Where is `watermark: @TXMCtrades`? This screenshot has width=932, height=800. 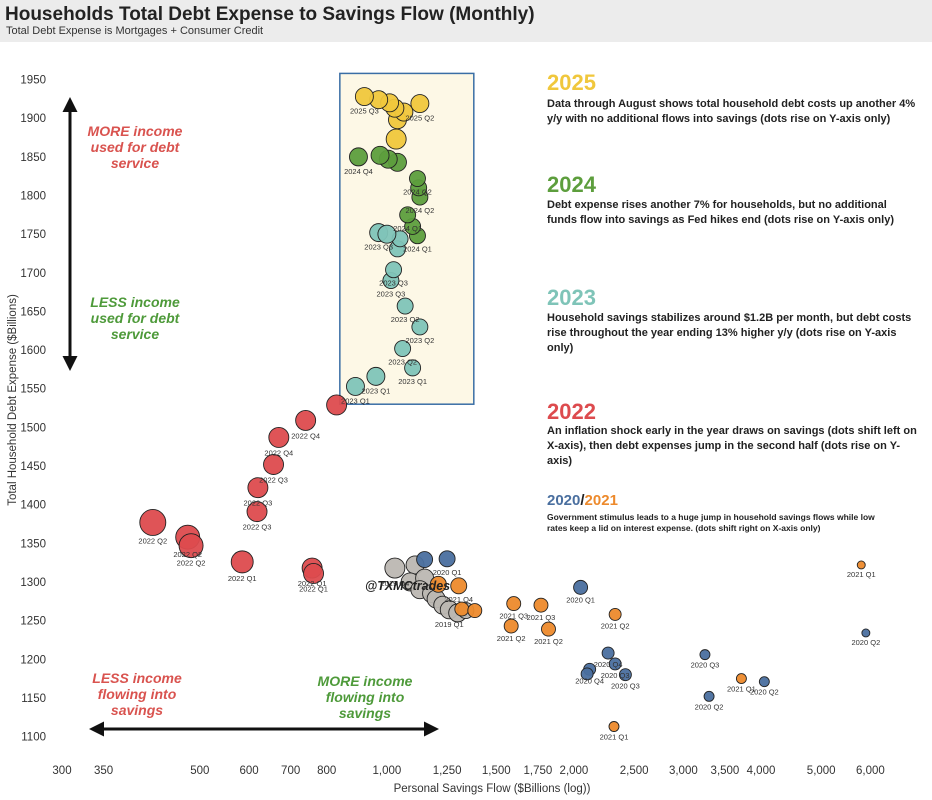
watermark: @TXMCtrades is located at coordinates (408, 586).